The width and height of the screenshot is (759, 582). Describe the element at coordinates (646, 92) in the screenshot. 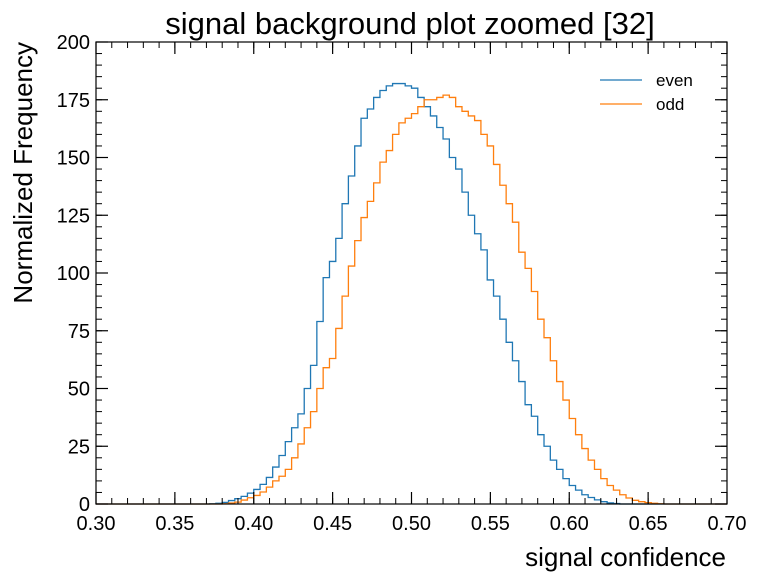

I see `legend: even odd` at that location.